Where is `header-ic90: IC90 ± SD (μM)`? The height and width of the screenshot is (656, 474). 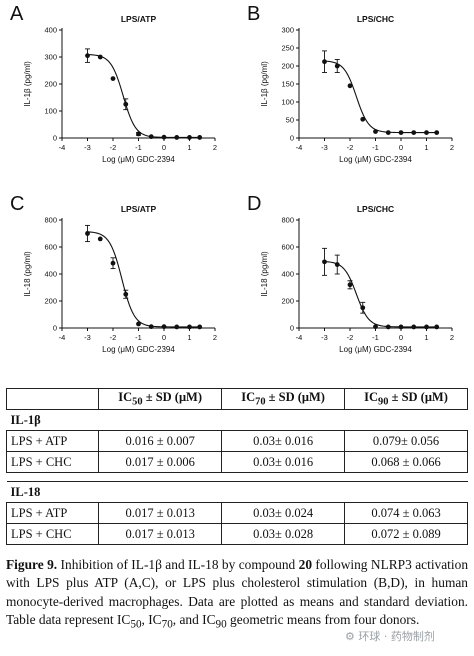
header-ic90: IC90 ± SD (μM) is located at coordinates (406, 399).